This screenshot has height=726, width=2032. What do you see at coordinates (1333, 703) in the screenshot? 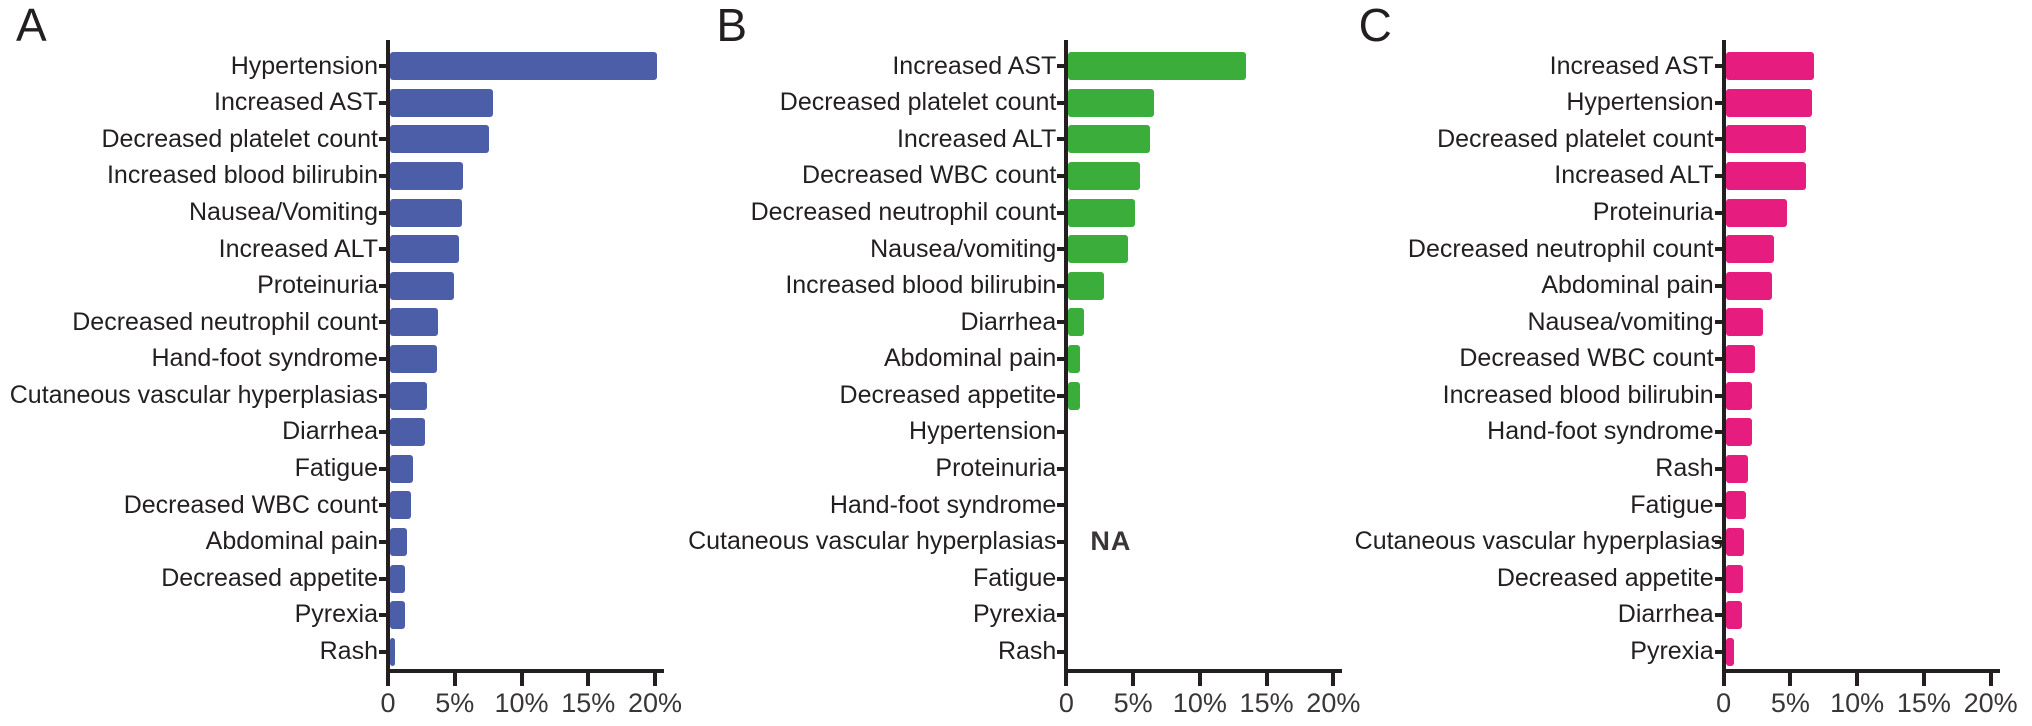
I see `x-axis-tick-label: 20%` at bounding box center [1333, 703].